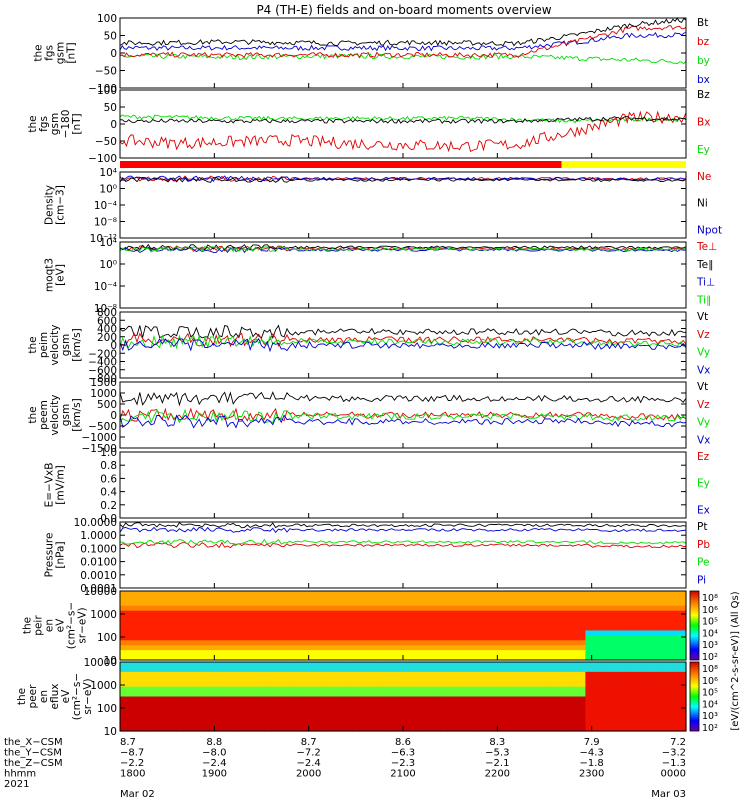  What do you see at coordinates (497, 742) in the screenshot?
I see `x-tick-label: 8.3` at bounding box center [497, 742].